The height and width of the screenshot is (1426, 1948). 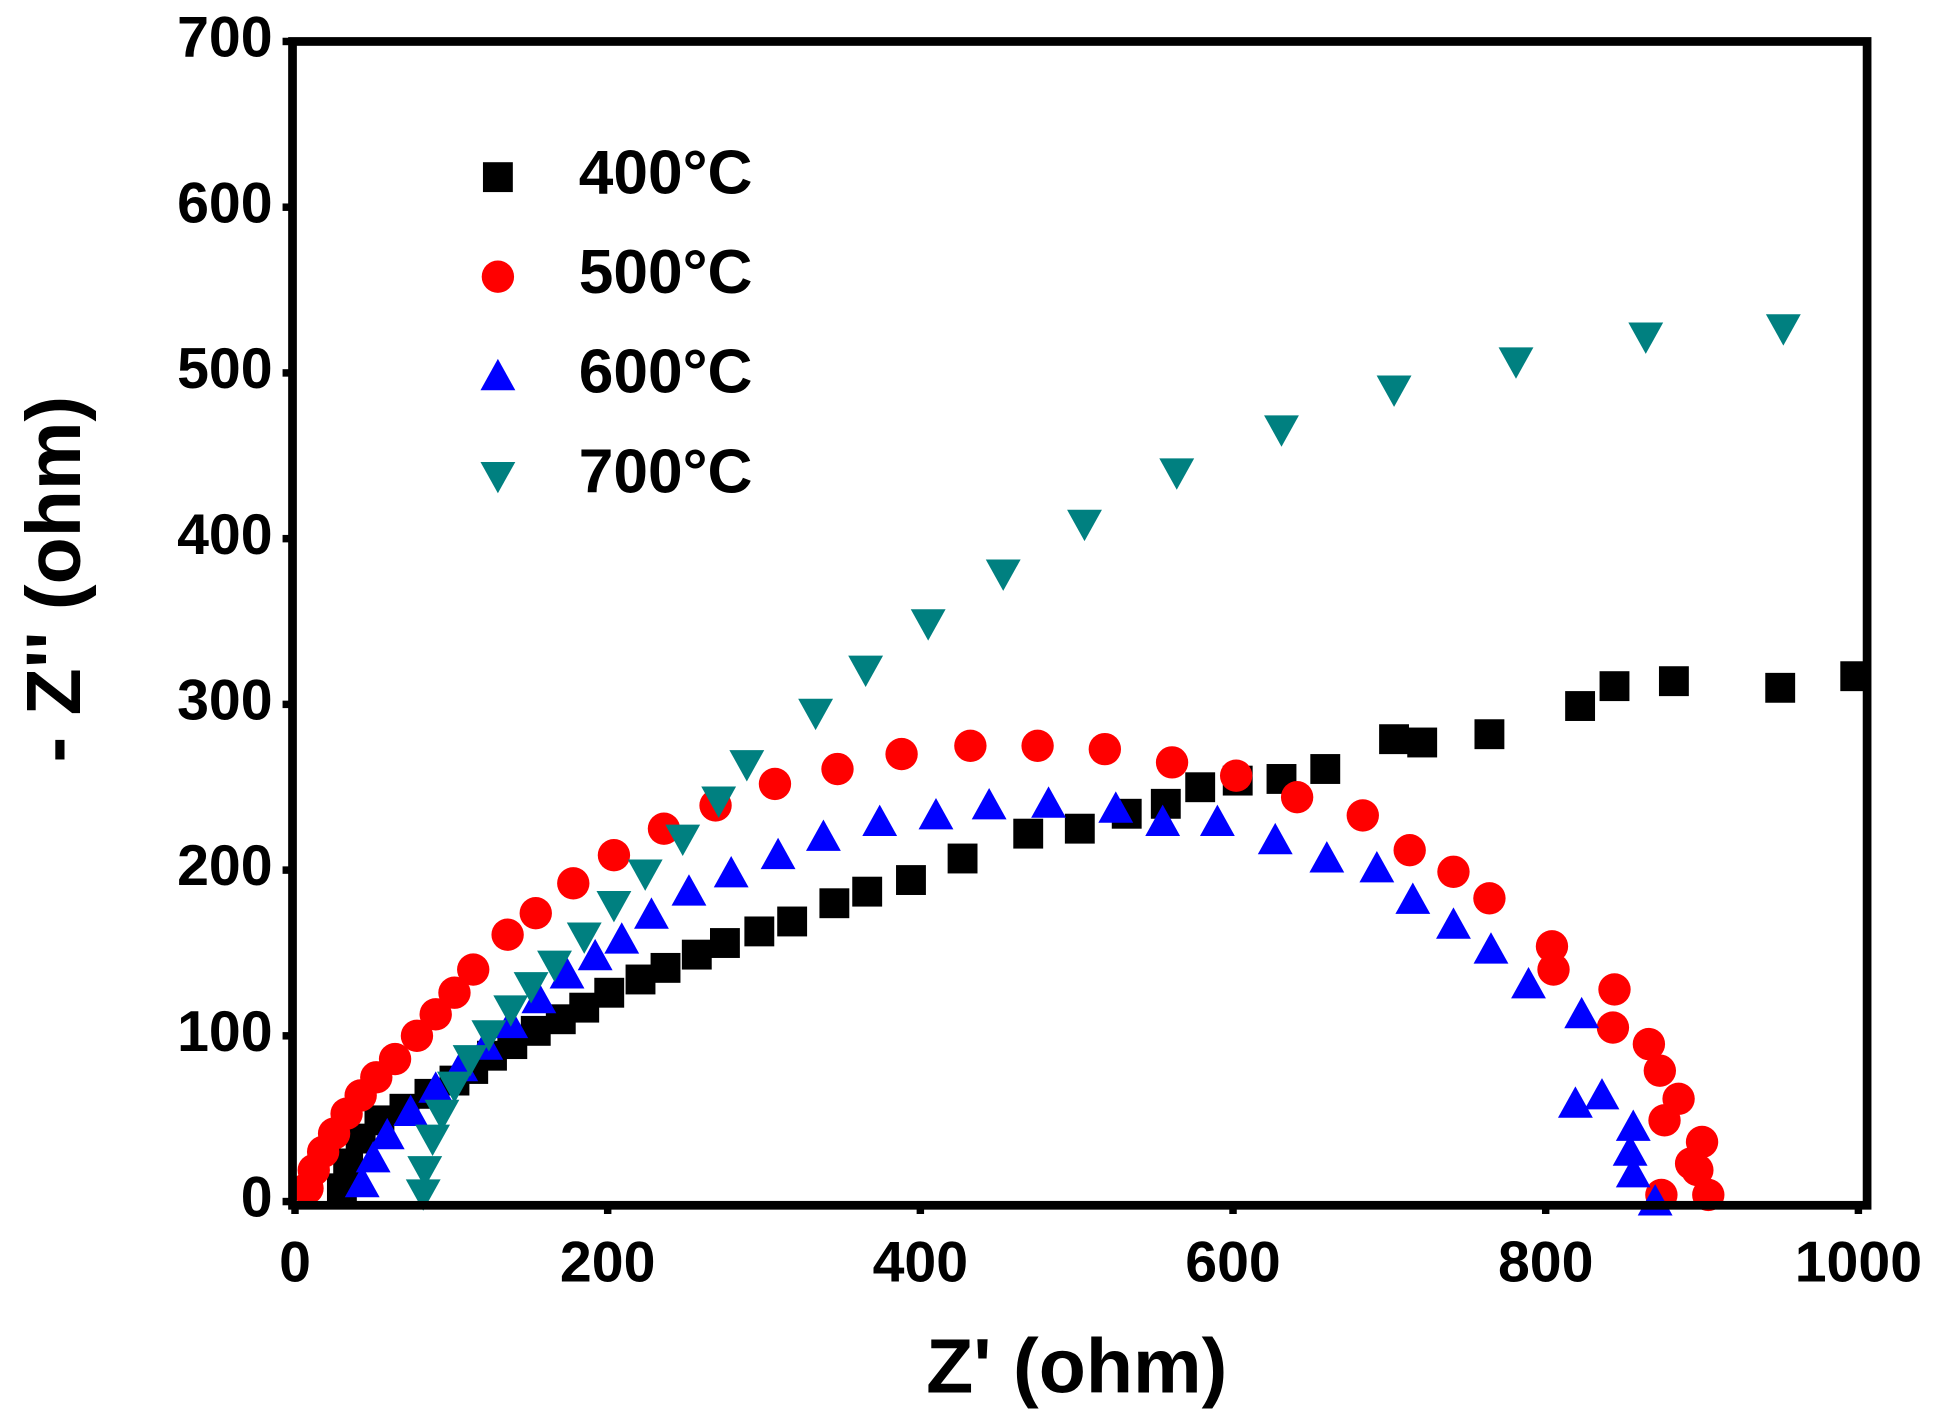 What do you see at coordinates (295, 1262) in the screenshot?
I see `x-tick-label: 0` at bounding box center [295, 1262].